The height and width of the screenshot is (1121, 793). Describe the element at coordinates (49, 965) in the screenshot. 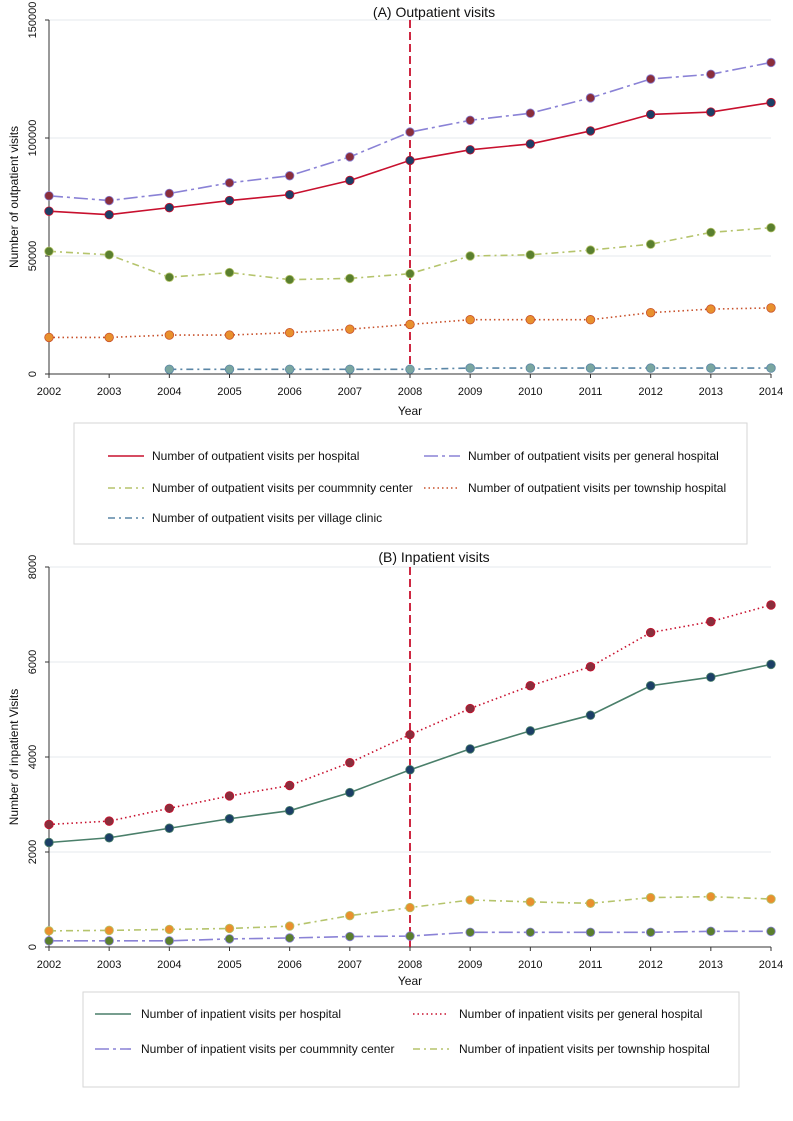

I see `x-tick-label: 2002` at that location.